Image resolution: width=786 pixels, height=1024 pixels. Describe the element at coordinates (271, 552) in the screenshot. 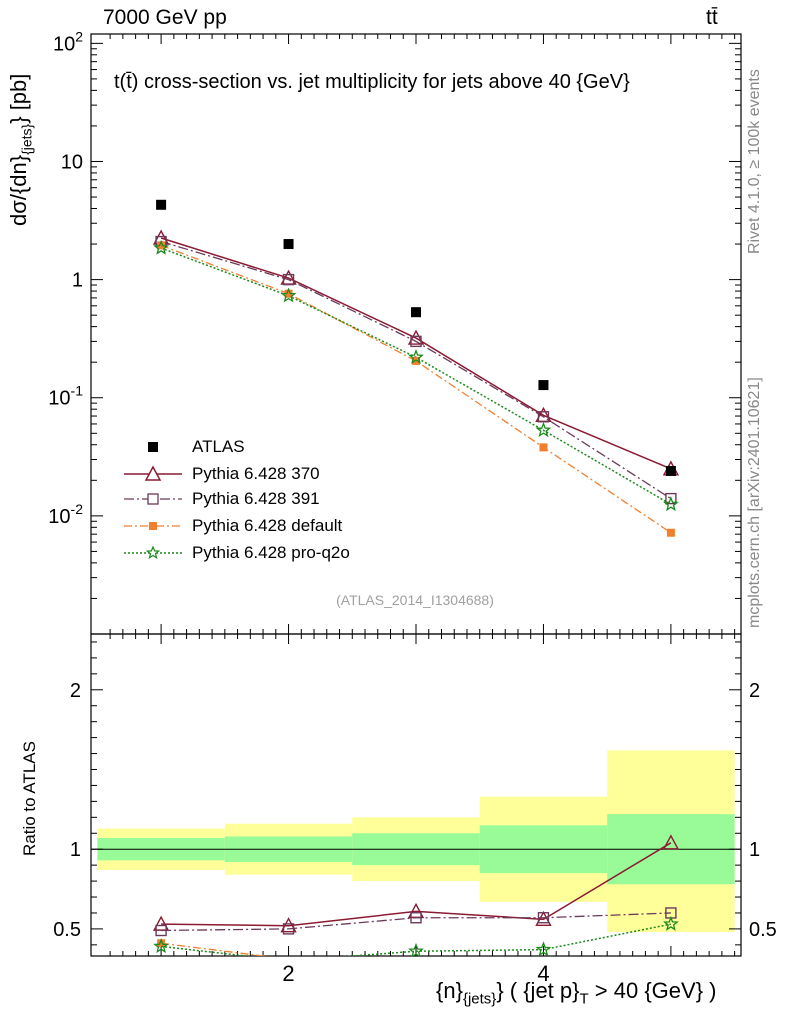

I see `legend-pq2o-label: Pythia 6.428 pro-q2o` at that location.